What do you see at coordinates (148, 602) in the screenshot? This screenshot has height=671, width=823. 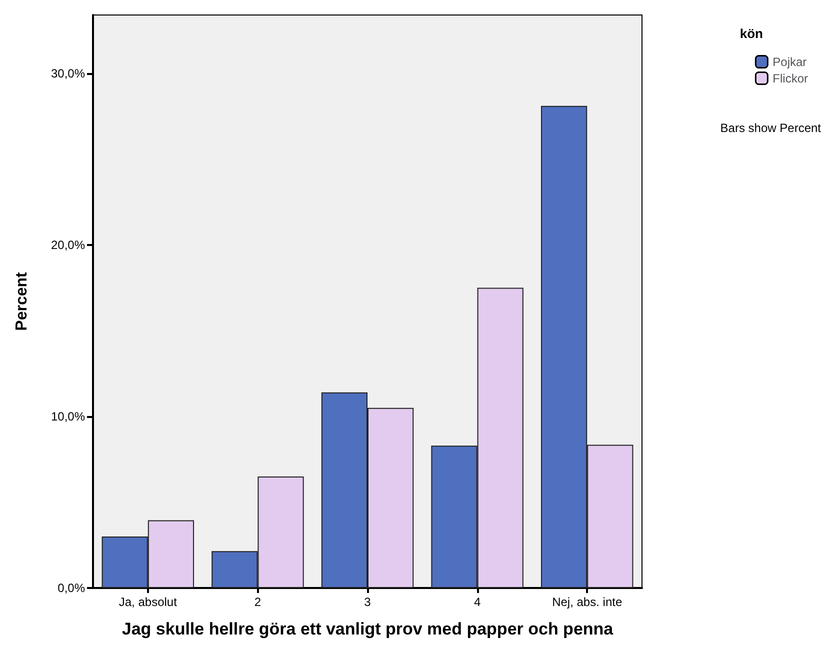 I see `x-tick-label: Ja, absolut` at bounding box center [148, 602].